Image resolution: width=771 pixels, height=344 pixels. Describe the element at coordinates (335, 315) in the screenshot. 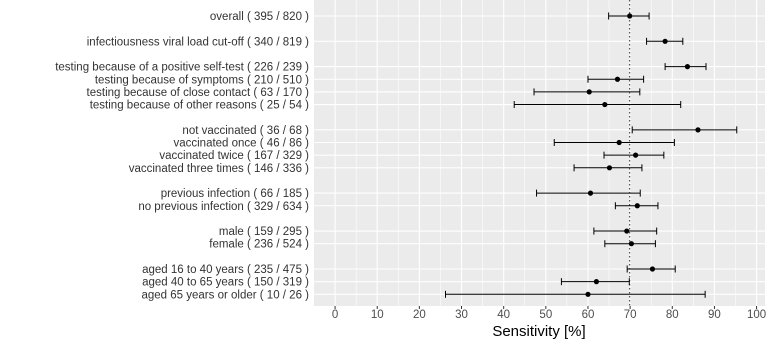

I see `x-tick-label: 0` at that location.